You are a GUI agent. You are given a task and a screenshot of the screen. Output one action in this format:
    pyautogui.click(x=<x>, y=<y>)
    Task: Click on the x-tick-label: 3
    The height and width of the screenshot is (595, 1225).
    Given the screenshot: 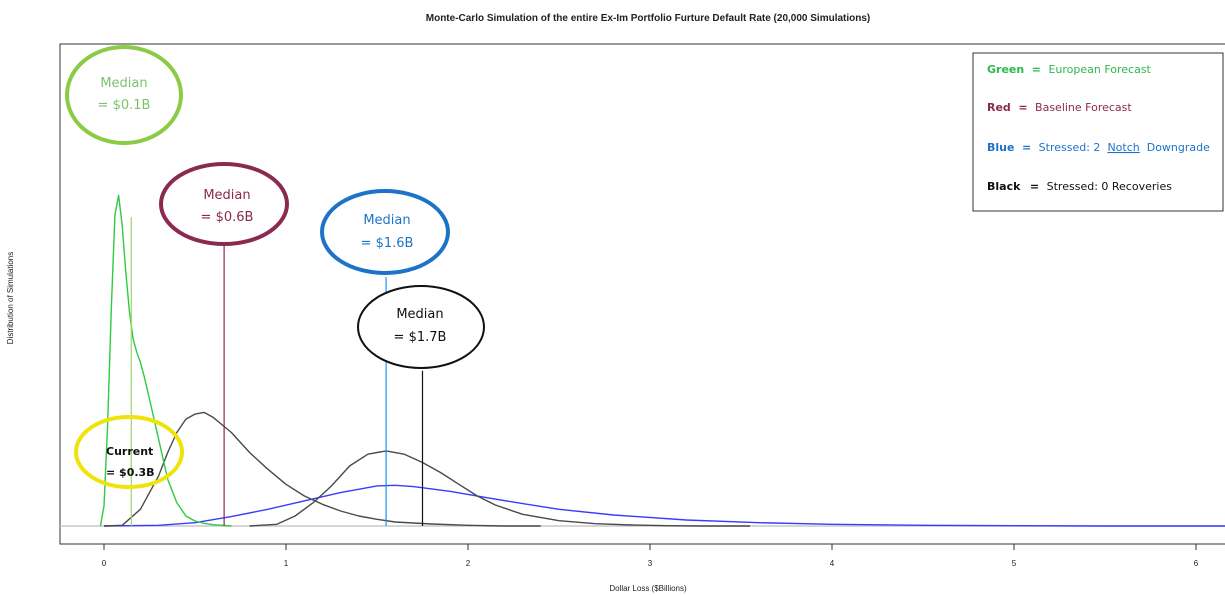 What is the action you would take?
    pyautogui.click(x=650, y=563)
    